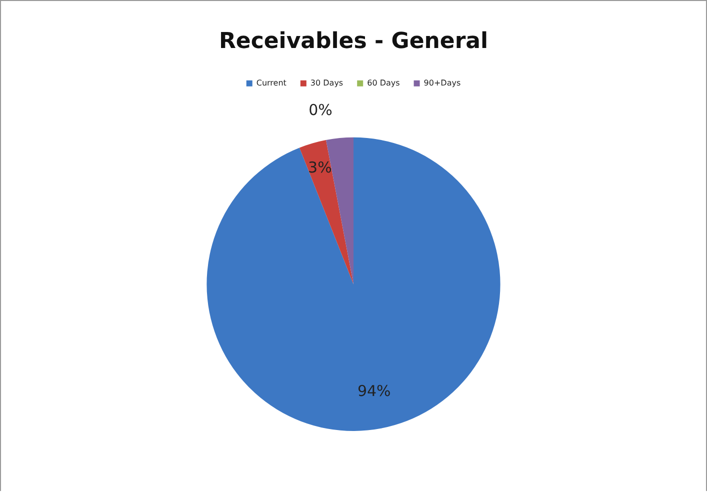 Image resolution: width=707 pixels, height=492 pixels. I want to click on data-label: 94%, so click(374, 391).